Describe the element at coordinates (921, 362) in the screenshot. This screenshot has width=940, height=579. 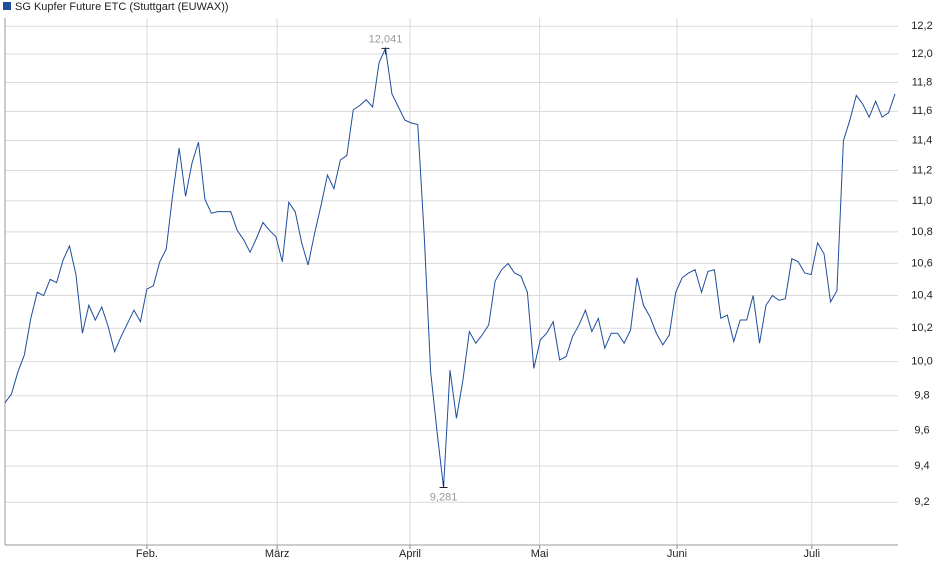
I see `y-tick-label: 10,0` at that location.